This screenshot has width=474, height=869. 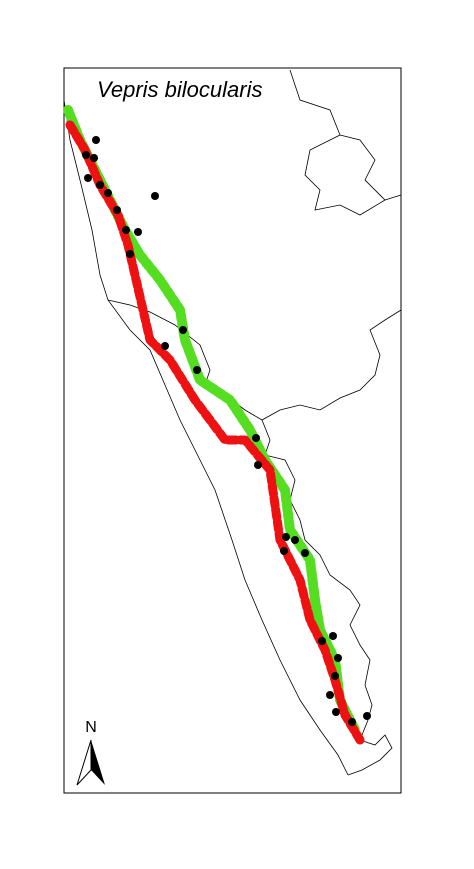 What do you see at coordinates (370, 755) in the screenshot?
I see `south-border` at bounding box center [370, 755].